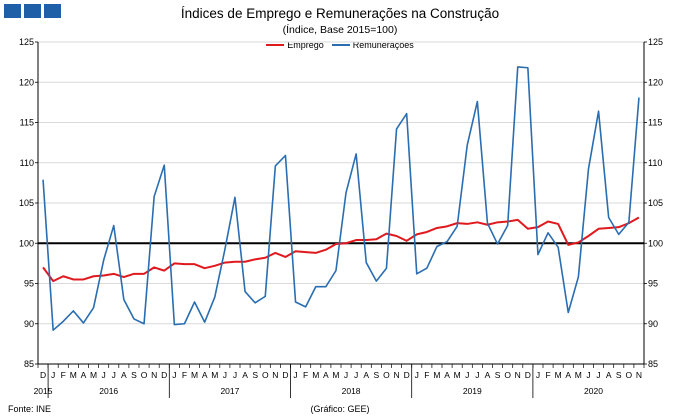 This screenshot has height=420, width=680. Describe the element at coordinates (27, 163) in the screenshot. I see `y-tick-label-left: 110` at that location.